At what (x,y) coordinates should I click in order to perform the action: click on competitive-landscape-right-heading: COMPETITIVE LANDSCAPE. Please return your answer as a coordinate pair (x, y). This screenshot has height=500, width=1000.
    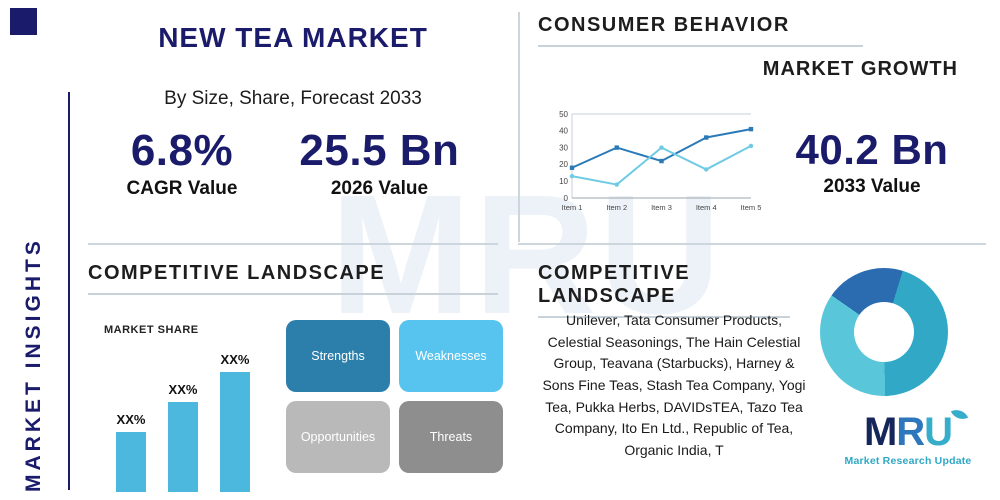
    Looking at the image, I should click on (664, 290).